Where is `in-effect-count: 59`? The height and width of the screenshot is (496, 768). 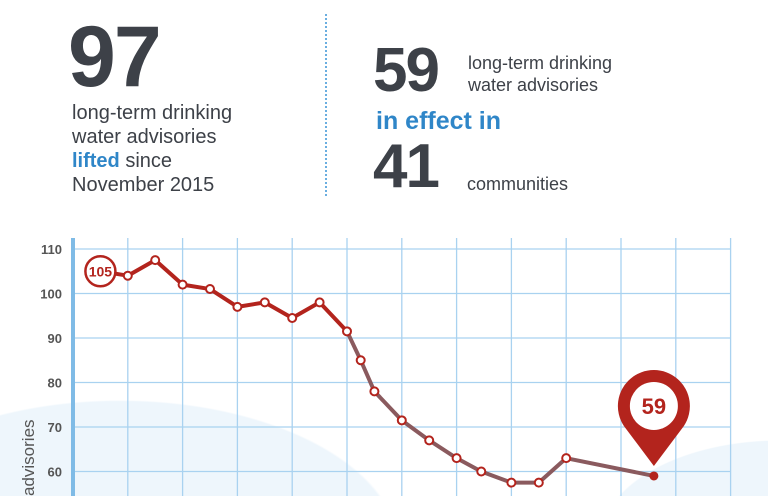
in-effect-count: 59 is located at coordinates (406, 70).